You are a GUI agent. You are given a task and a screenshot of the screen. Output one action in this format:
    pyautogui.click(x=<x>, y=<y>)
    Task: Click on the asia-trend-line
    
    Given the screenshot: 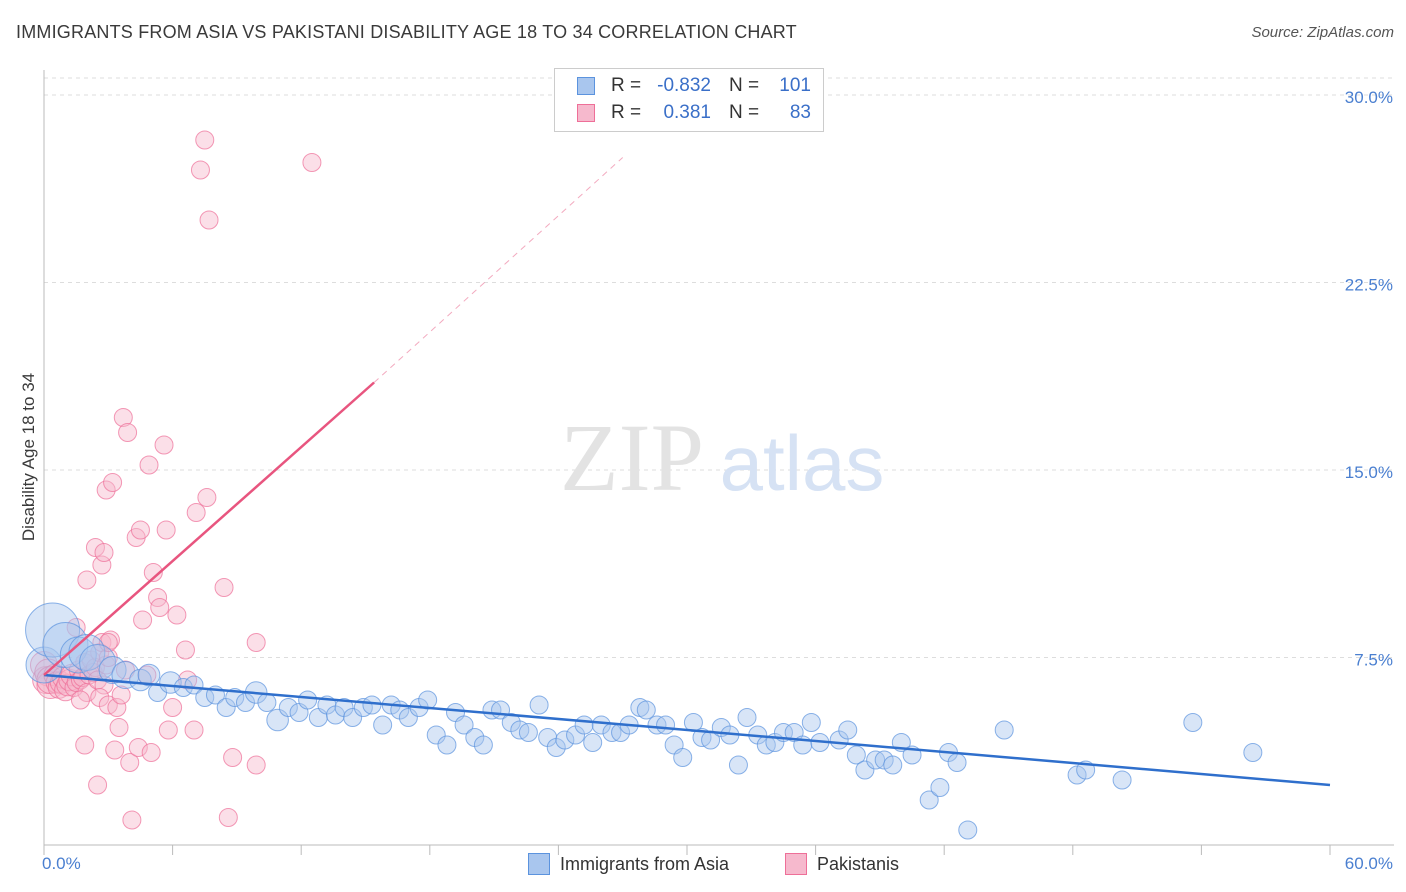 What is the action you would take?
    pyautogui.click(x=687, y=730)
    